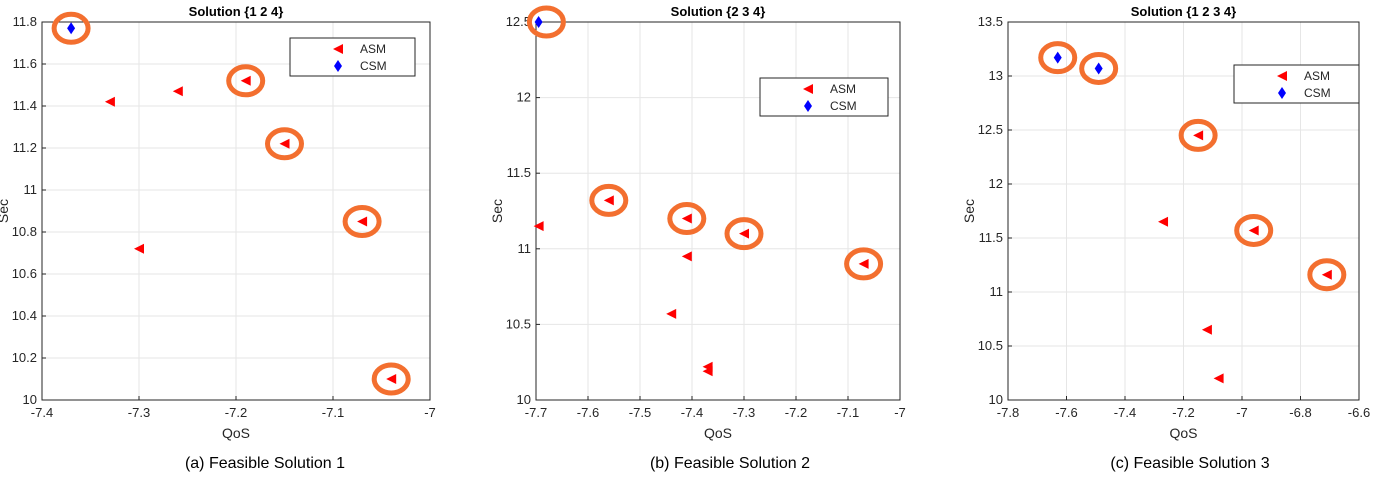 The width and height of the screenshot is (1396, 482). What do you see at coordinates (24, 315) in the screenshot?
I see `y-tick-label: 10.4` at bounding box center [24, 315].